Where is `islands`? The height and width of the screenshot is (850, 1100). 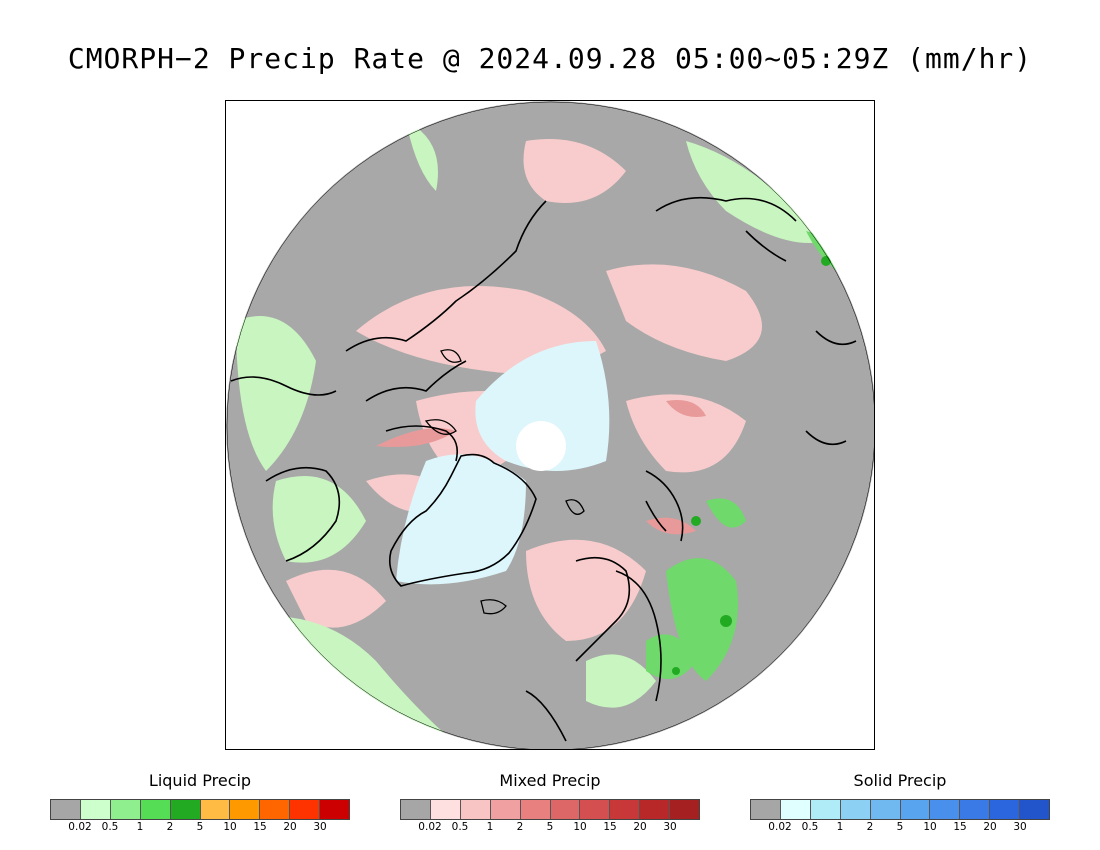
islands is located at coordinates (504, 482).